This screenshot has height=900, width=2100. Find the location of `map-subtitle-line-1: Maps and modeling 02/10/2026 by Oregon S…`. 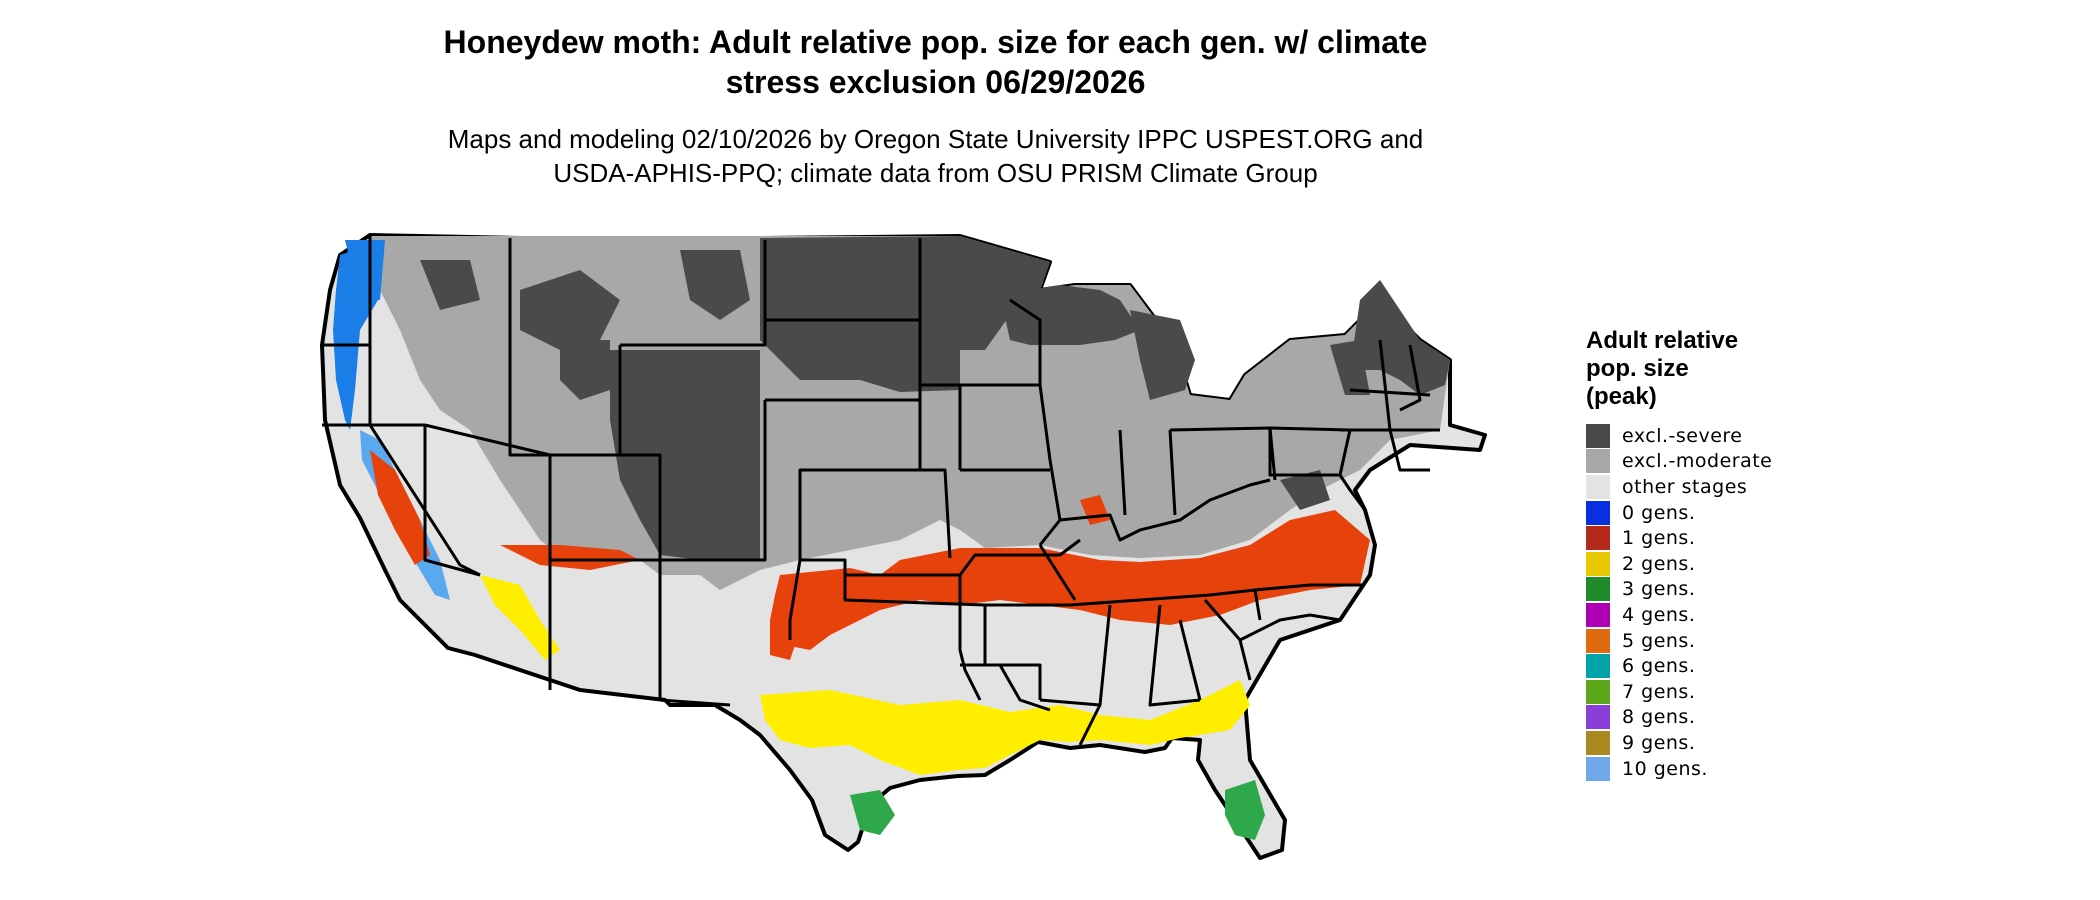

map-subtitle-line-1: Maps and modeling 02/10/2026 by Oregon S… is located at coordinates (935, 139).